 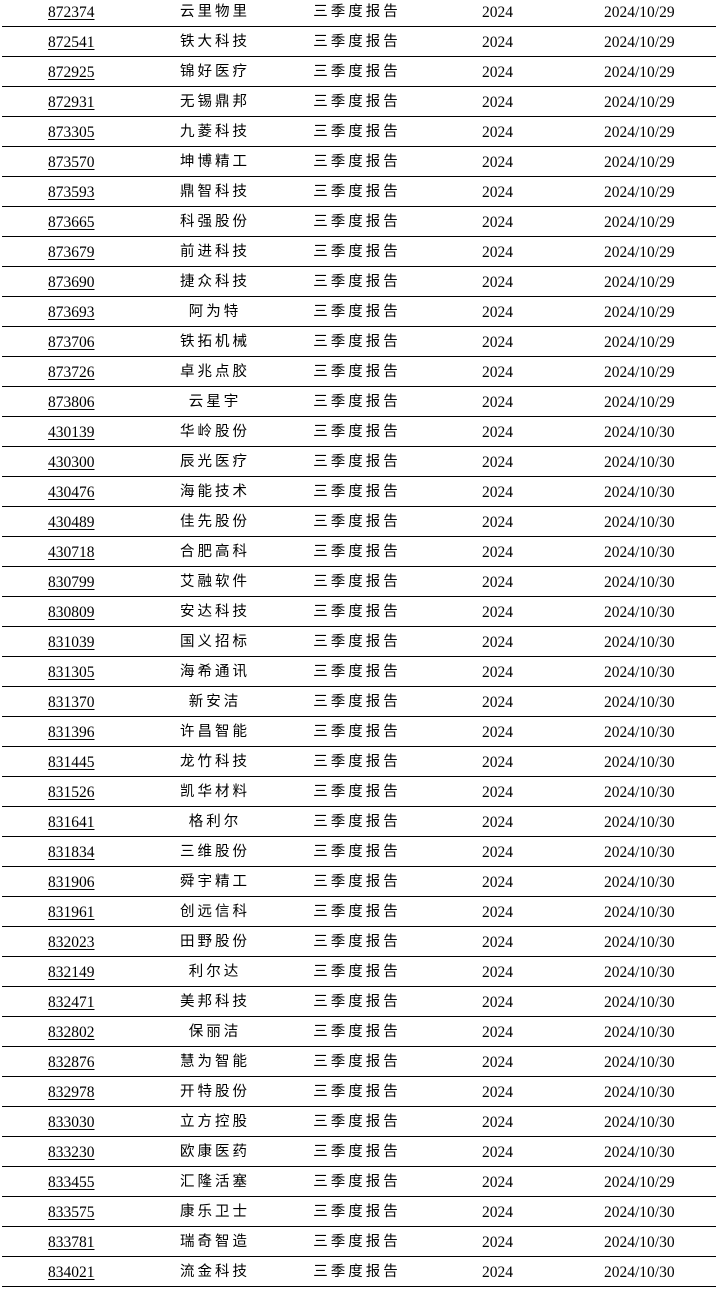 I want to click on stock-code-link: 832978, so click(x=71, y=1092).